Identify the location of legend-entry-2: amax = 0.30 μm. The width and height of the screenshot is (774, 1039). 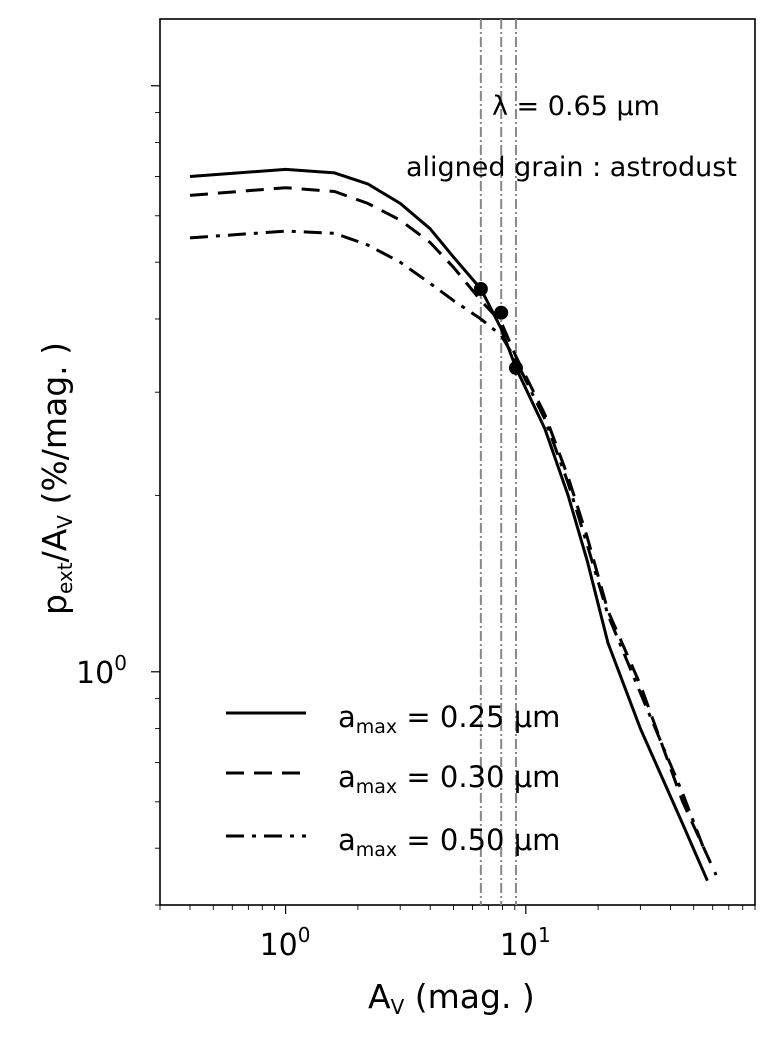
(449, 779).